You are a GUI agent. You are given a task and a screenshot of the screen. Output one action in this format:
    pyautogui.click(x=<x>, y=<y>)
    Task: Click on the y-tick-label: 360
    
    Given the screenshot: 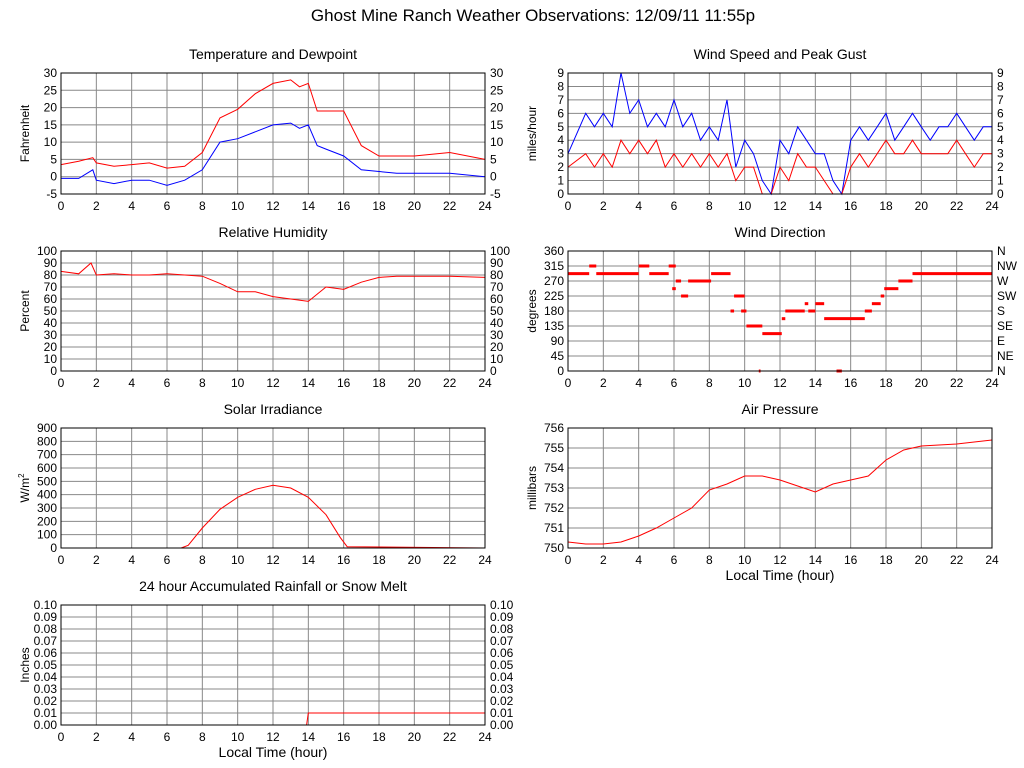 What is the action you would take?
    pyautogui.click(x=554, y=251)
    